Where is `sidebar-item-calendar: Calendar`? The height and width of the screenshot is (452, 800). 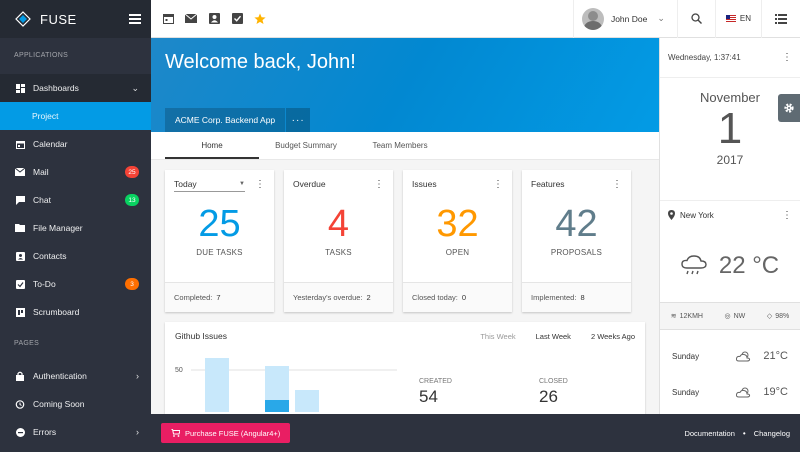 sidebar-item-calendar: Calendar is located at coordinates (75, 144).